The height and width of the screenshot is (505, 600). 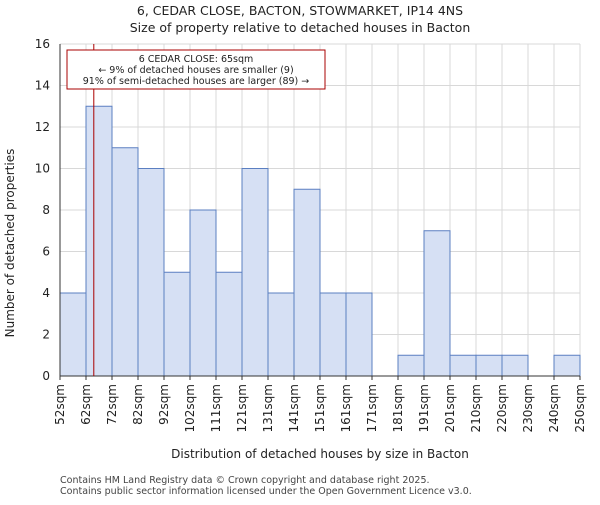 I want to click on x-tick-label: 82sqm, so click(x=138, y=404).